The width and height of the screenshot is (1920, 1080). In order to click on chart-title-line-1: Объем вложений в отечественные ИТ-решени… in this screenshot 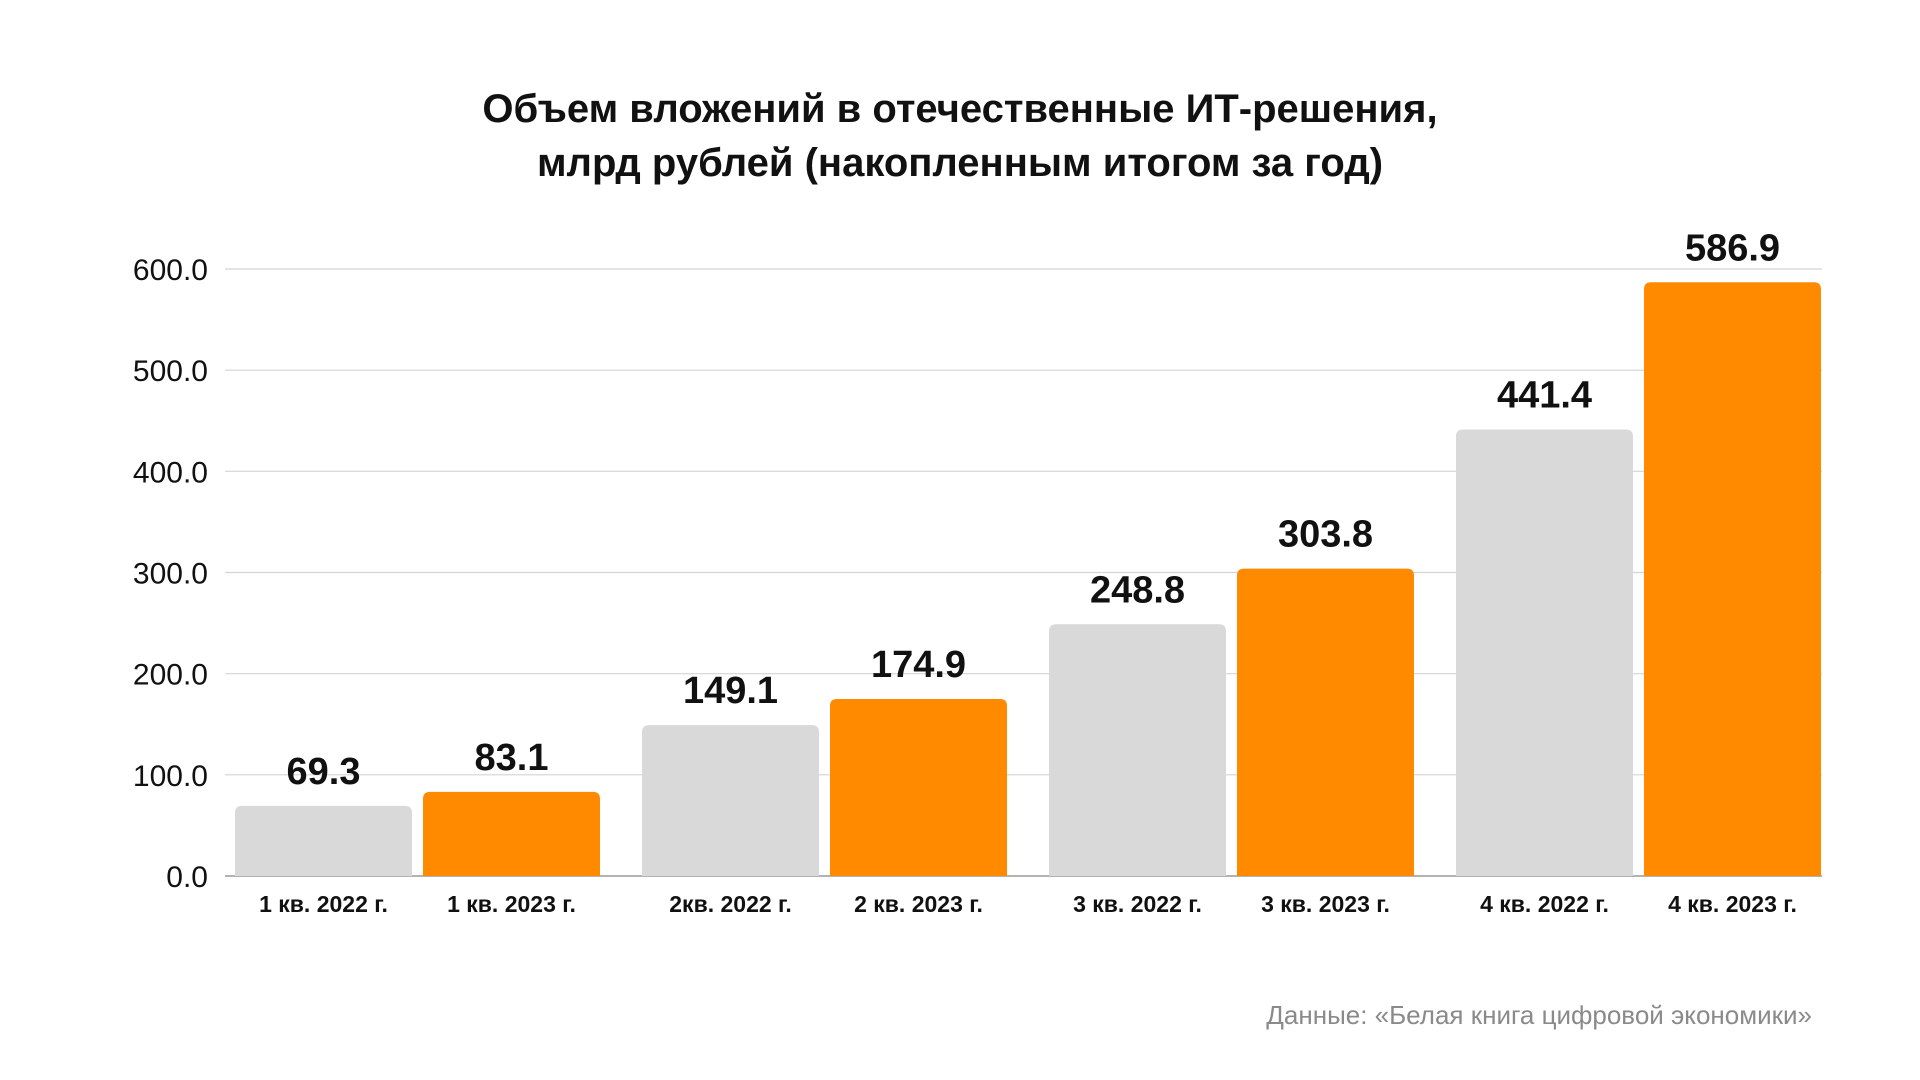, I will do `click(960, 109)`.